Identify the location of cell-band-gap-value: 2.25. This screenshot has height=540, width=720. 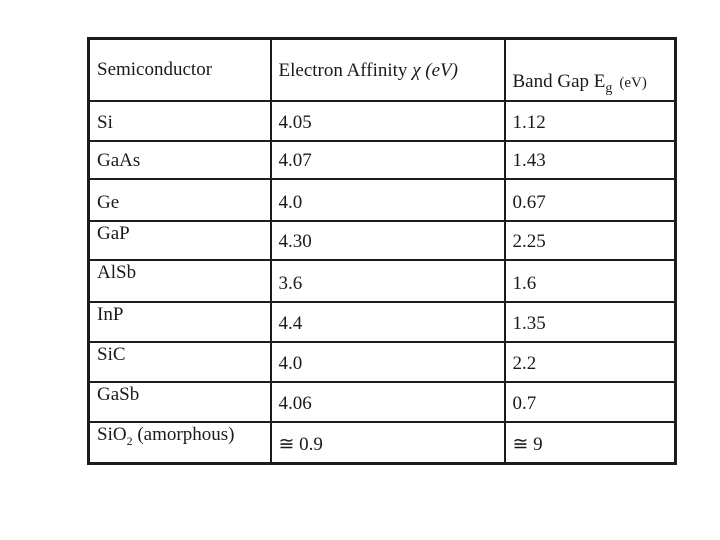
(590, 240).